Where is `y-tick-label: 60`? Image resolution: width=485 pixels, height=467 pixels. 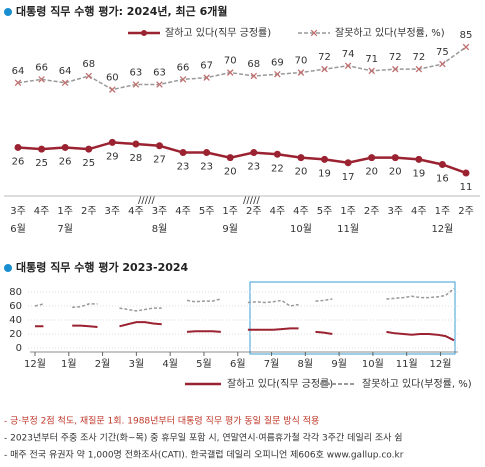
y-tick-label: 60 is located at coordinates (15, 306).